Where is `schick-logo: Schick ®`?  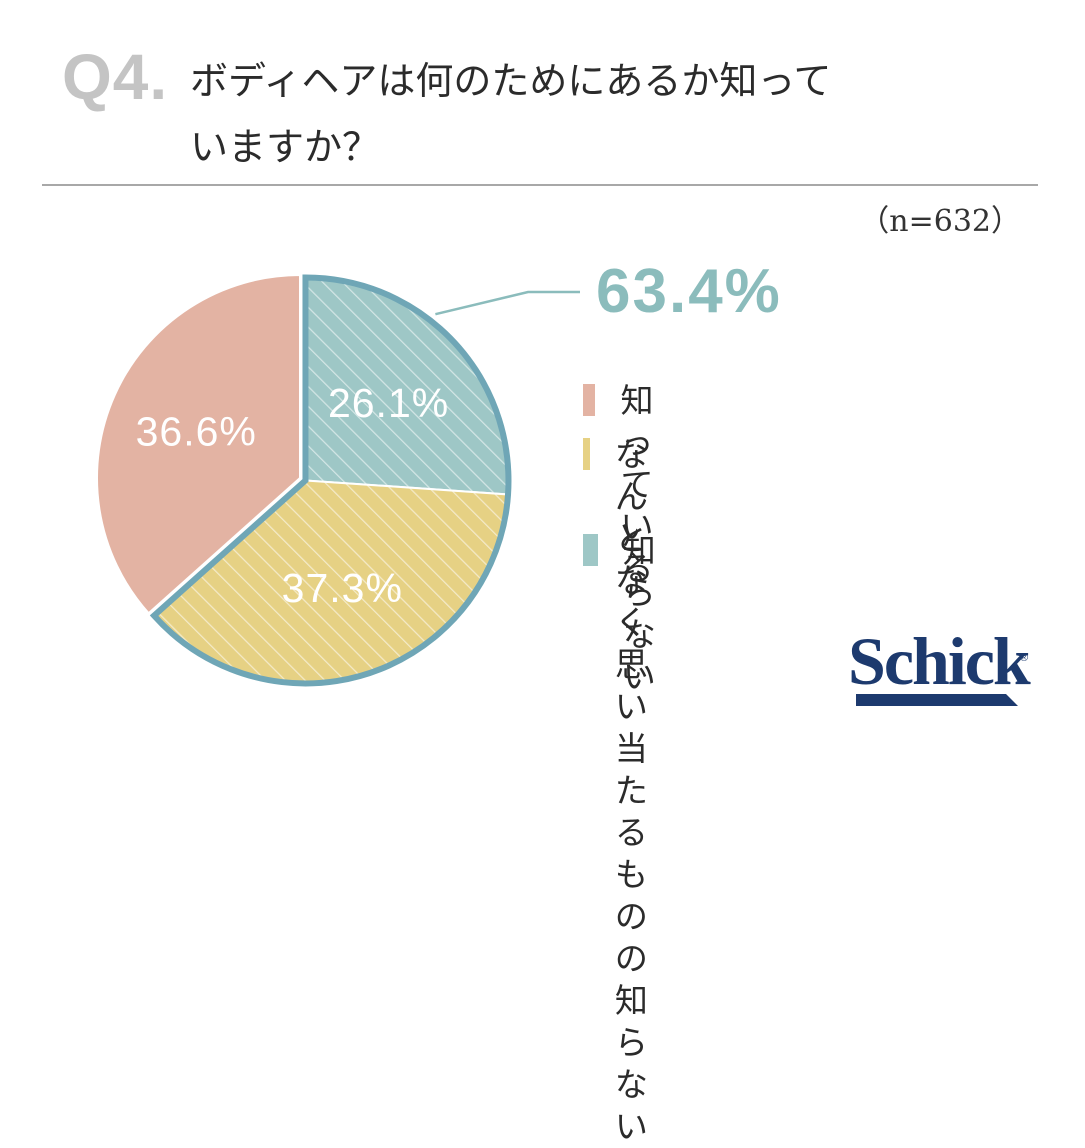 schick-logo: Schick ® is located at coordinates (939, 664).